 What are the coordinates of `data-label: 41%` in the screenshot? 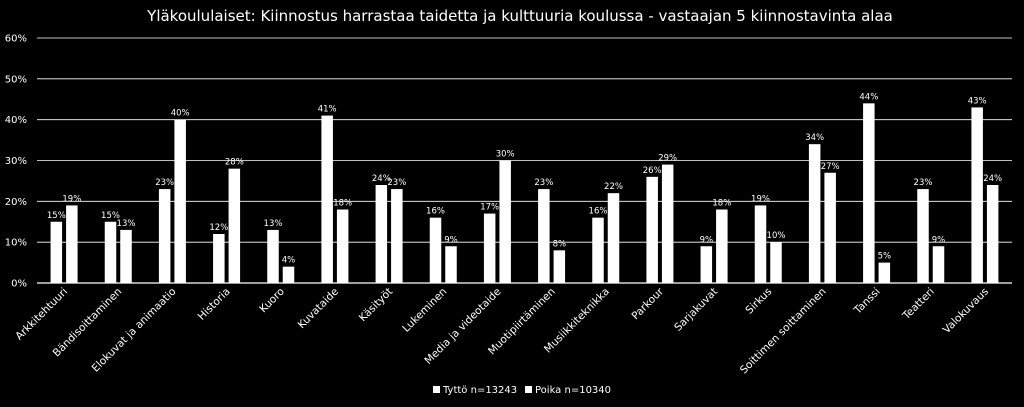 It's located at (327, 110).